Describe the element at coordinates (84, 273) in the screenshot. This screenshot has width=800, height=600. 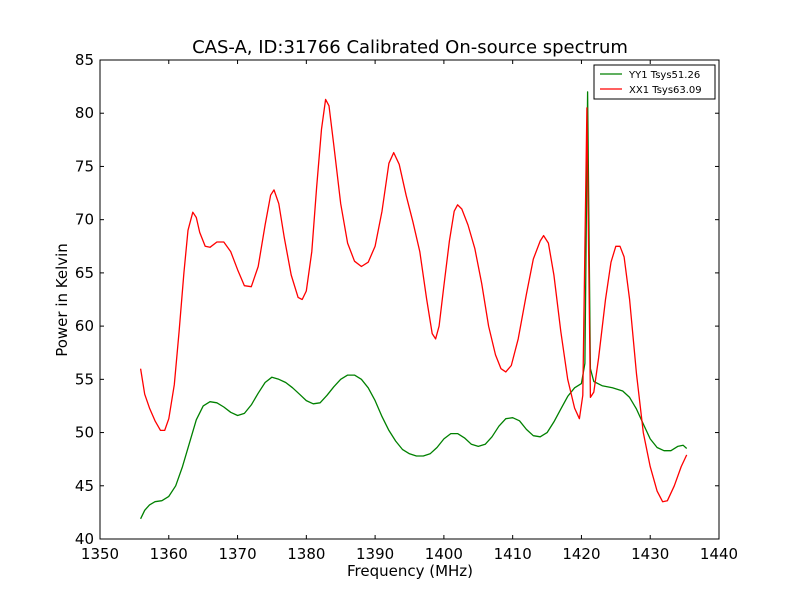
I see `y-tick-label: 65` at that location.